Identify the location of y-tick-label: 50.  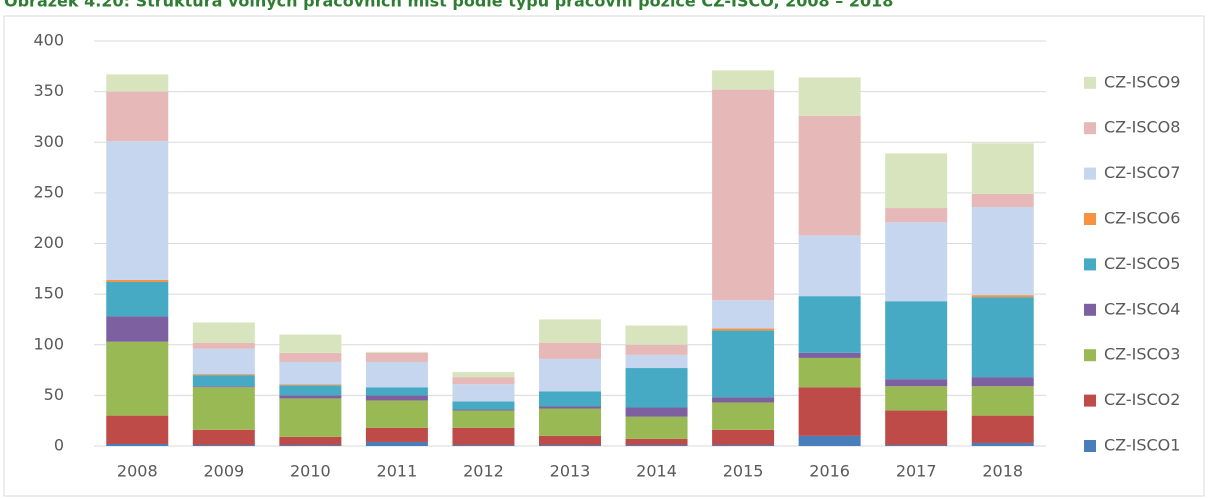
(54, 394).